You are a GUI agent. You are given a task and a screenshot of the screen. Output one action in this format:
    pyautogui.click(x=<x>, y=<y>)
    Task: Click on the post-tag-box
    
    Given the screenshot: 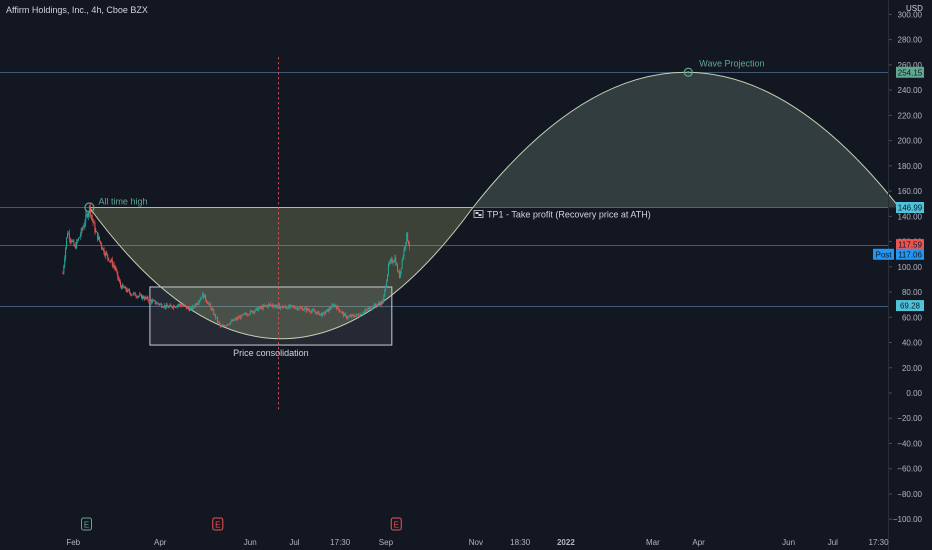 What is the action you would take?
    pyautogui.click(x=883, y=254)
    